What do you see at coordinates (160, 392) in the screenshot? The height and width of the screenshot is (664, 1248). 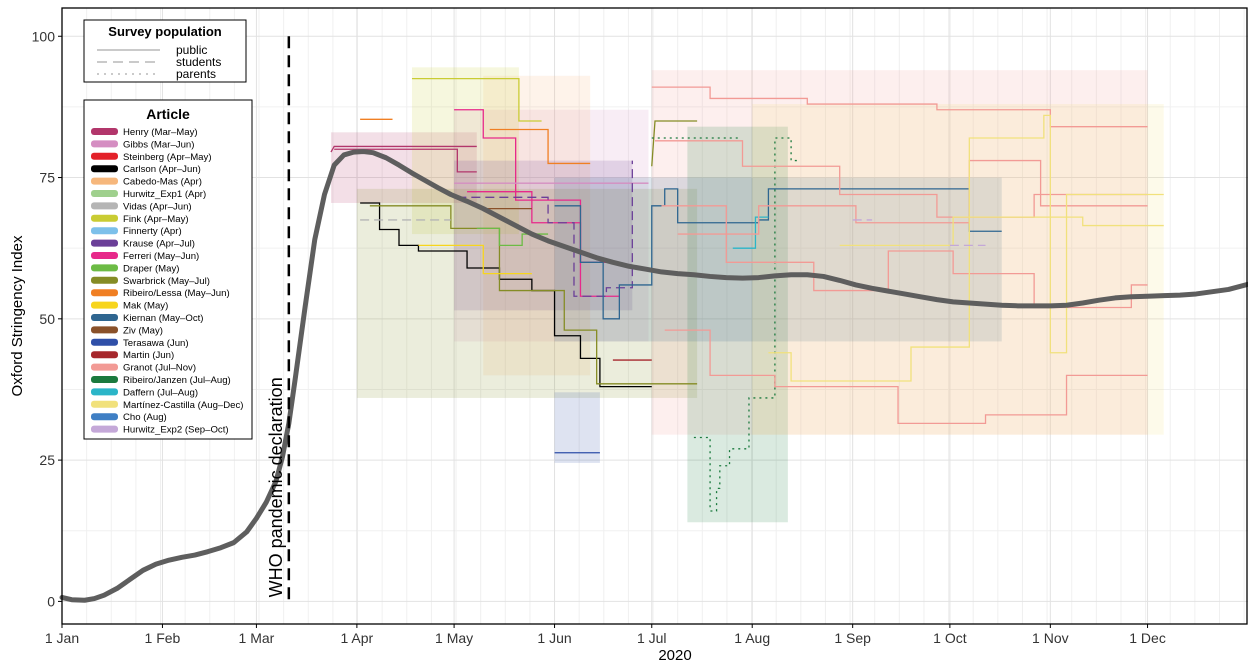 I see `article-legend-label: Daffern (Jul–Aug)` at bounding box center [160, 392].